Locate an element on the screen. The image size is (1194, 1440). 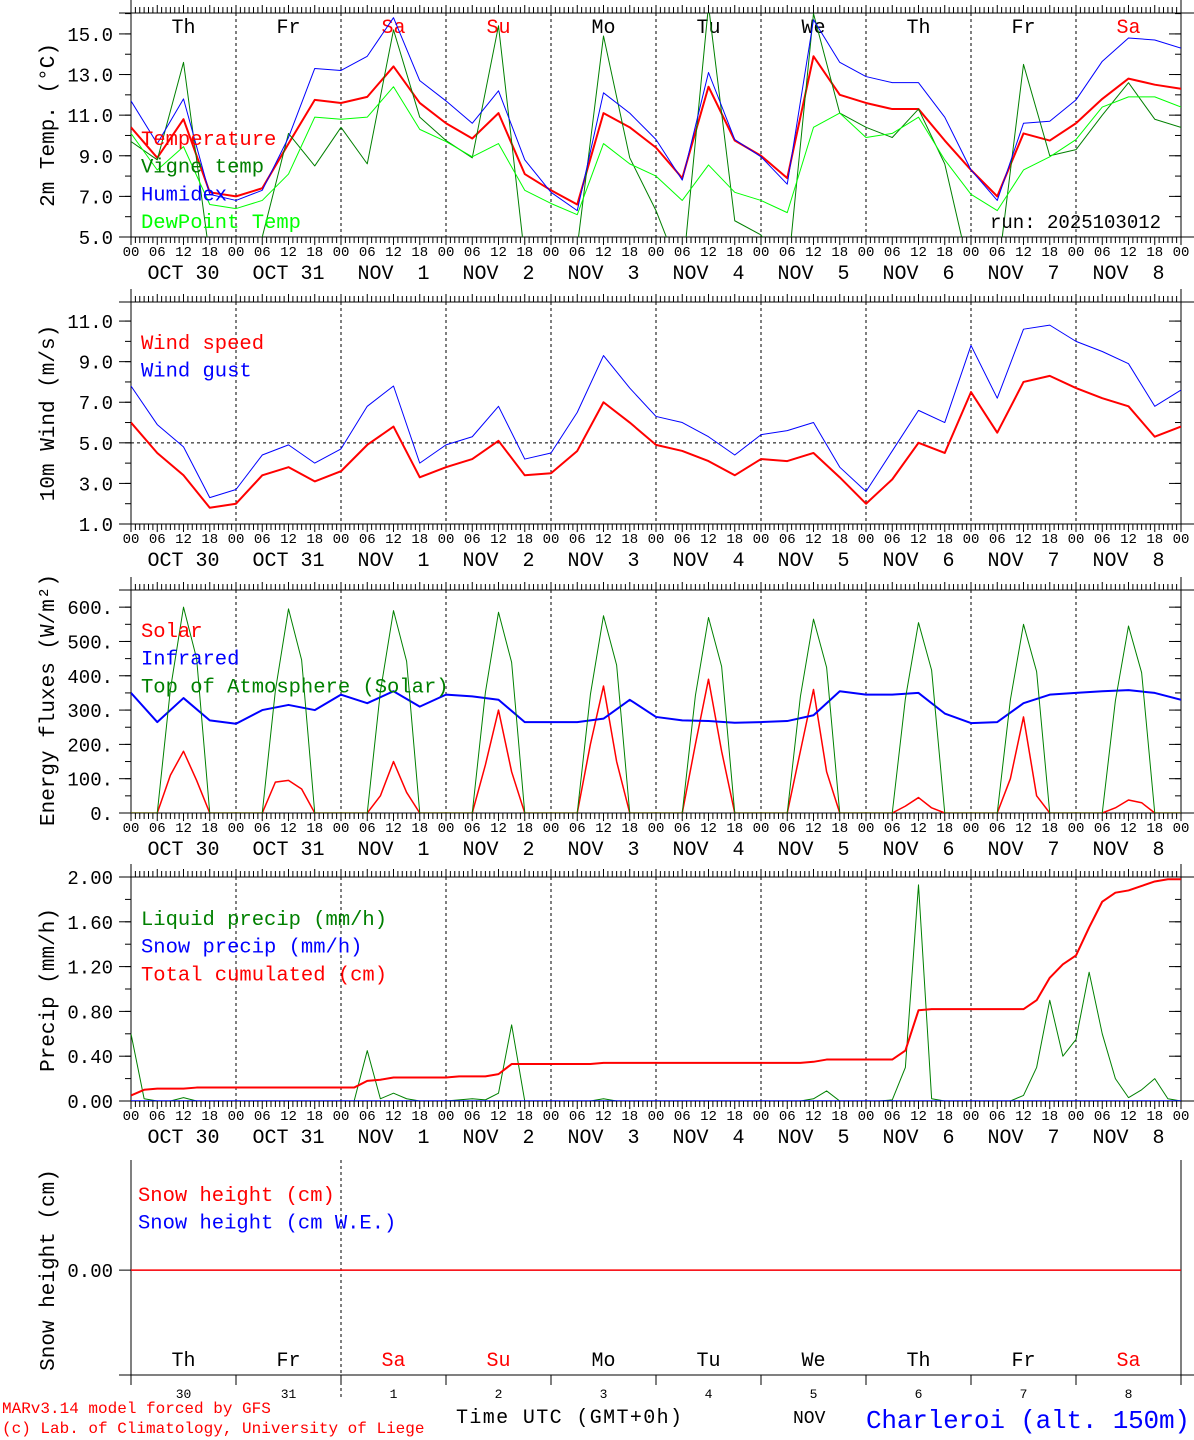
y-tick-label: 300. is located at coordinates (90, 712).